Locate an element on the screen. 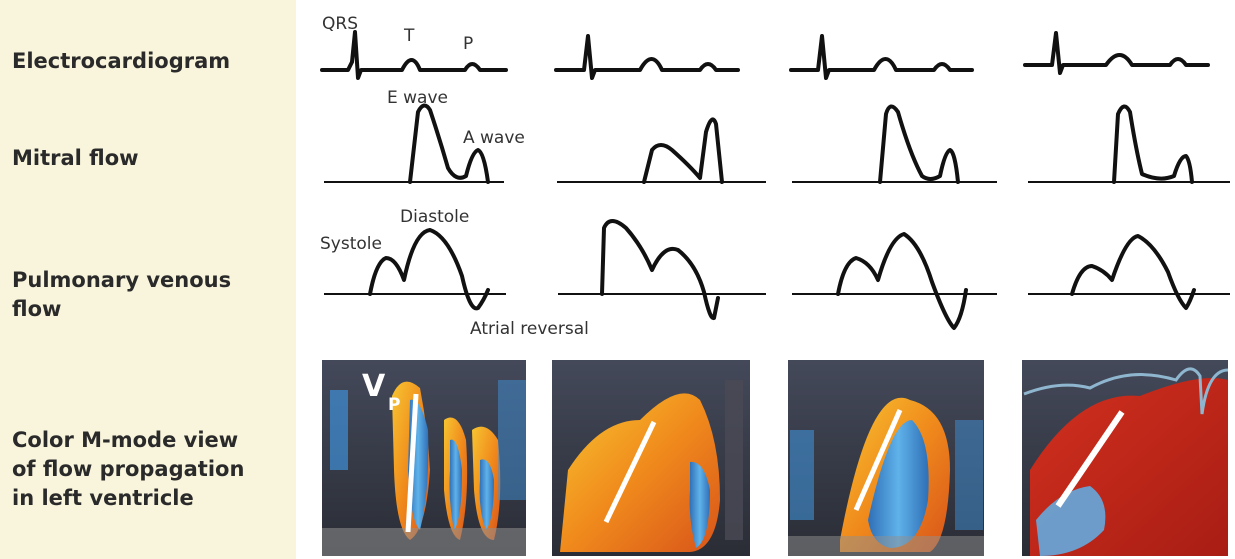 This screenshot has height=559, width=1235. row-label-pulmonary-venous-flow: Pulmonary venous flow is located at coordinates (122, 294).